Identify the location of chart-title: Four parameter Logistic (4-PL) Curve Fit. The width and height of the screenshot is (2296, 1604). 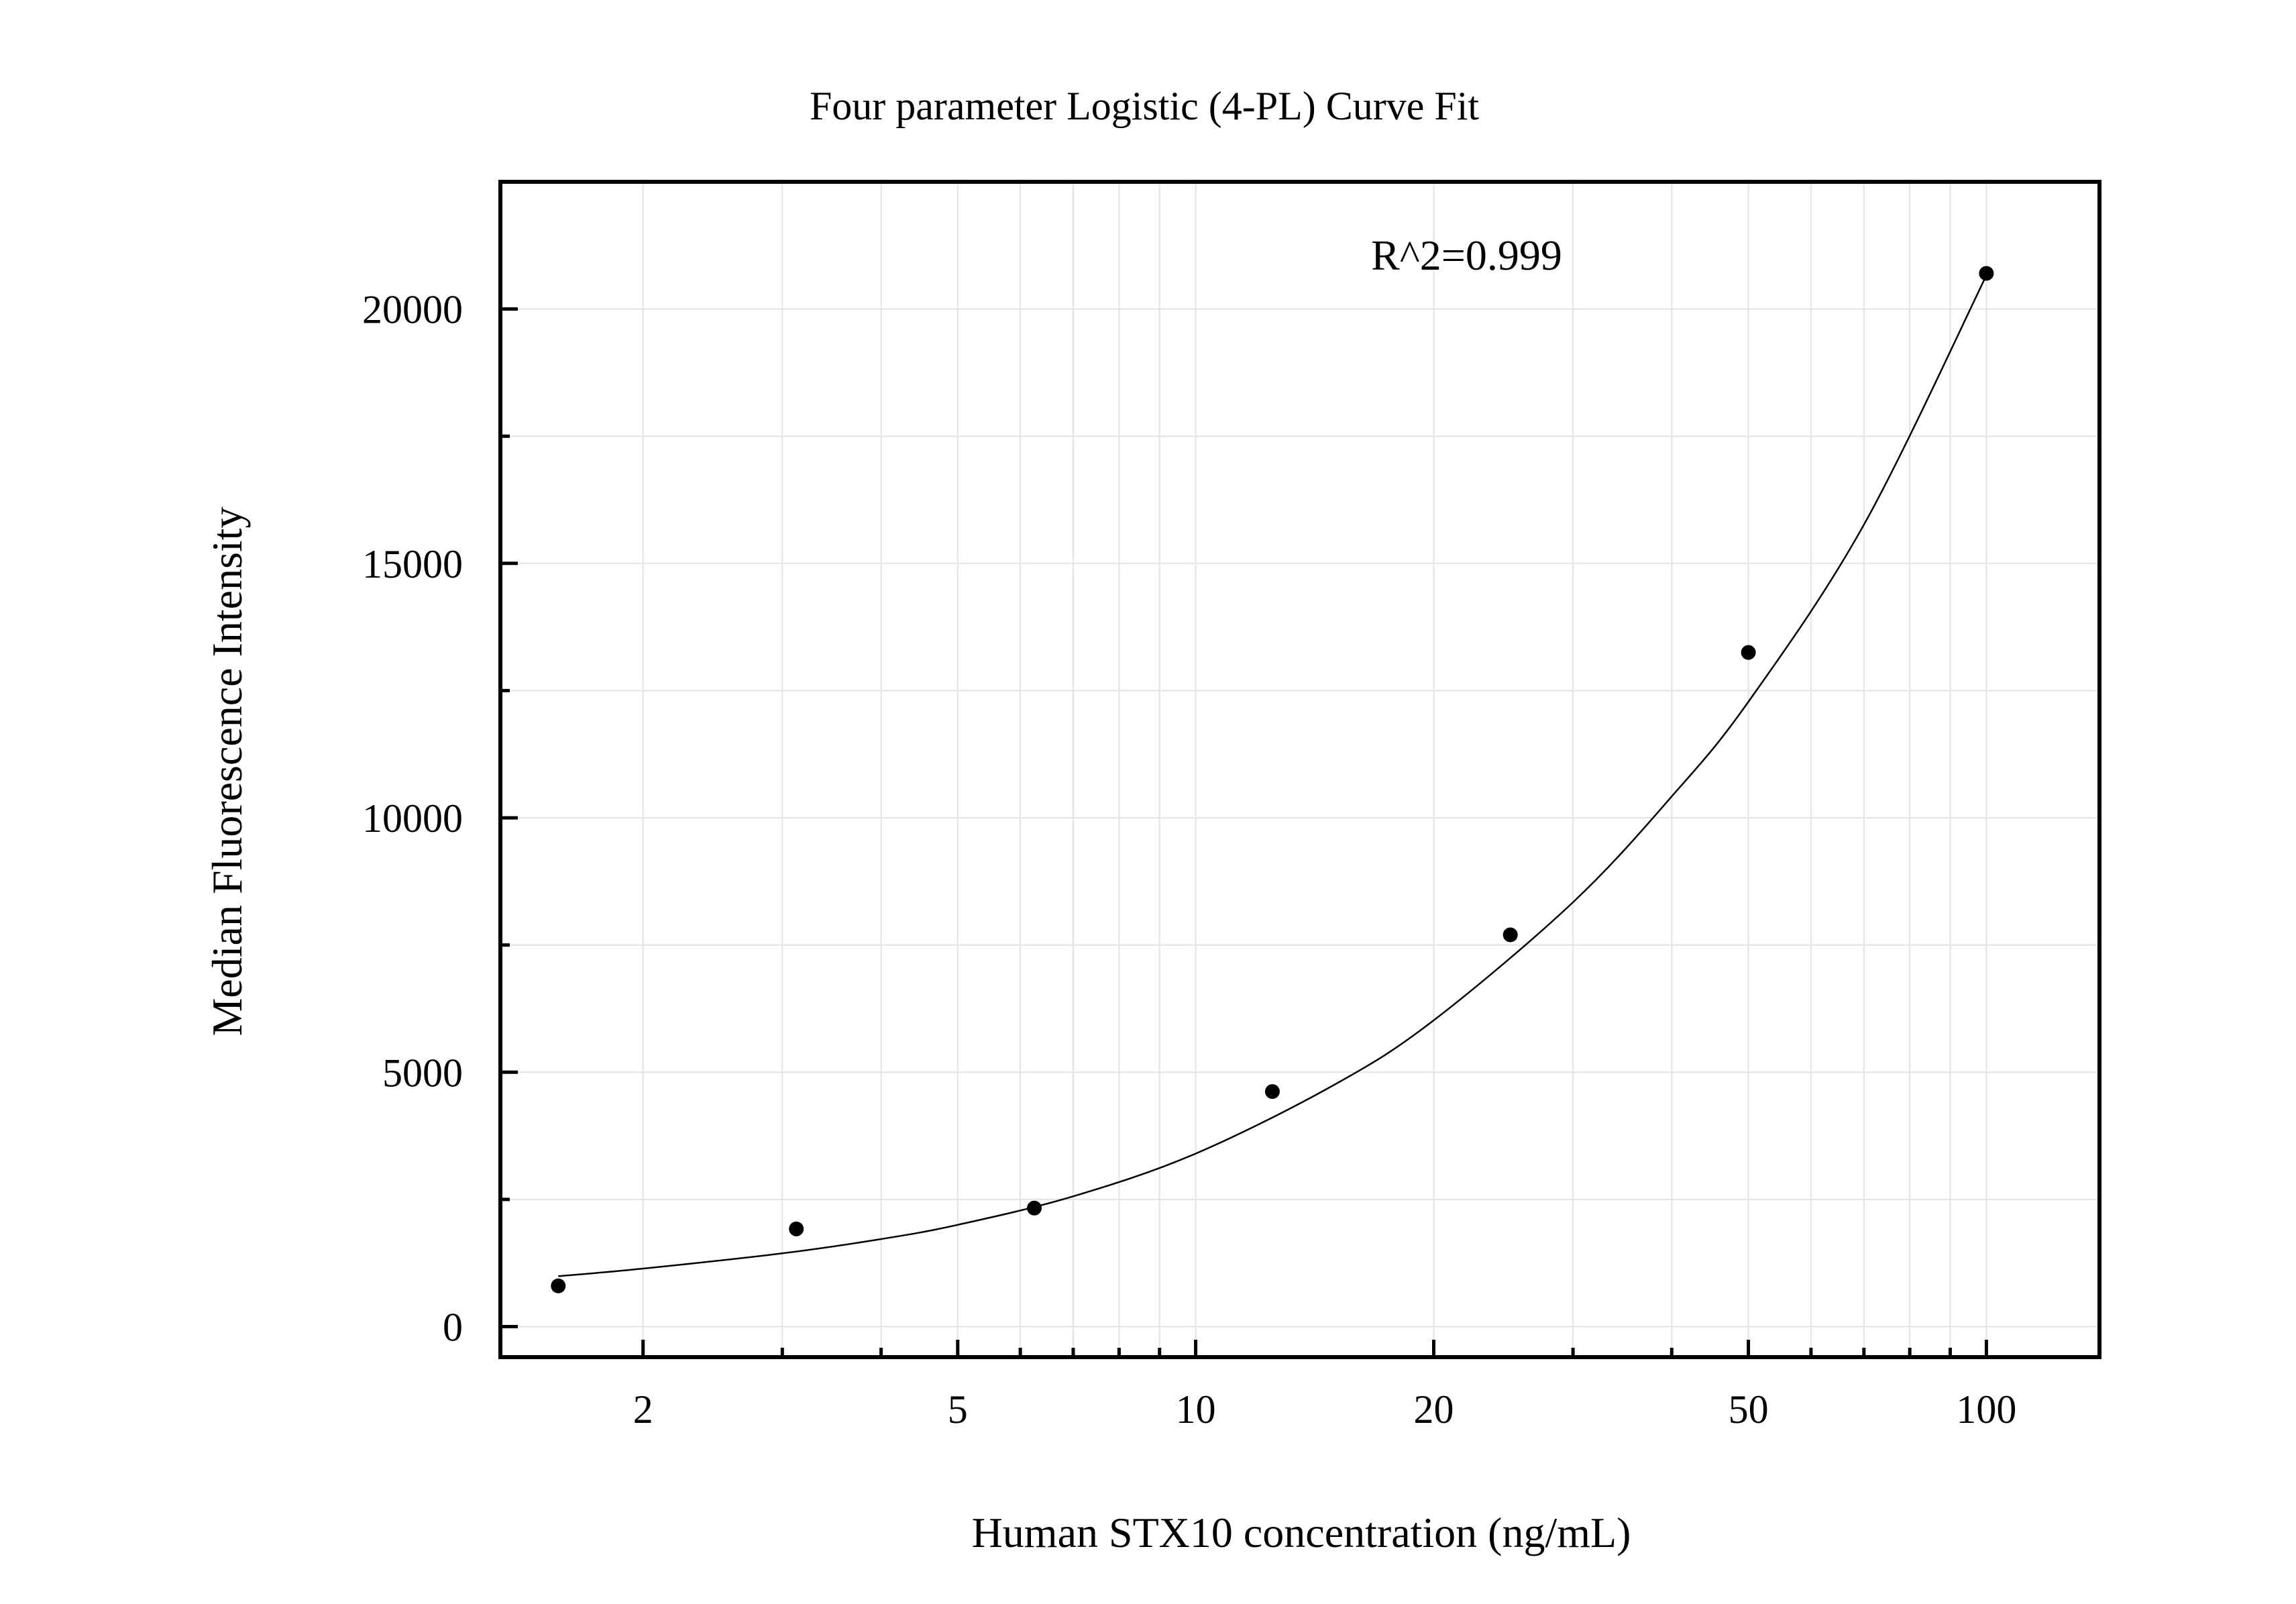
(1144, 106).